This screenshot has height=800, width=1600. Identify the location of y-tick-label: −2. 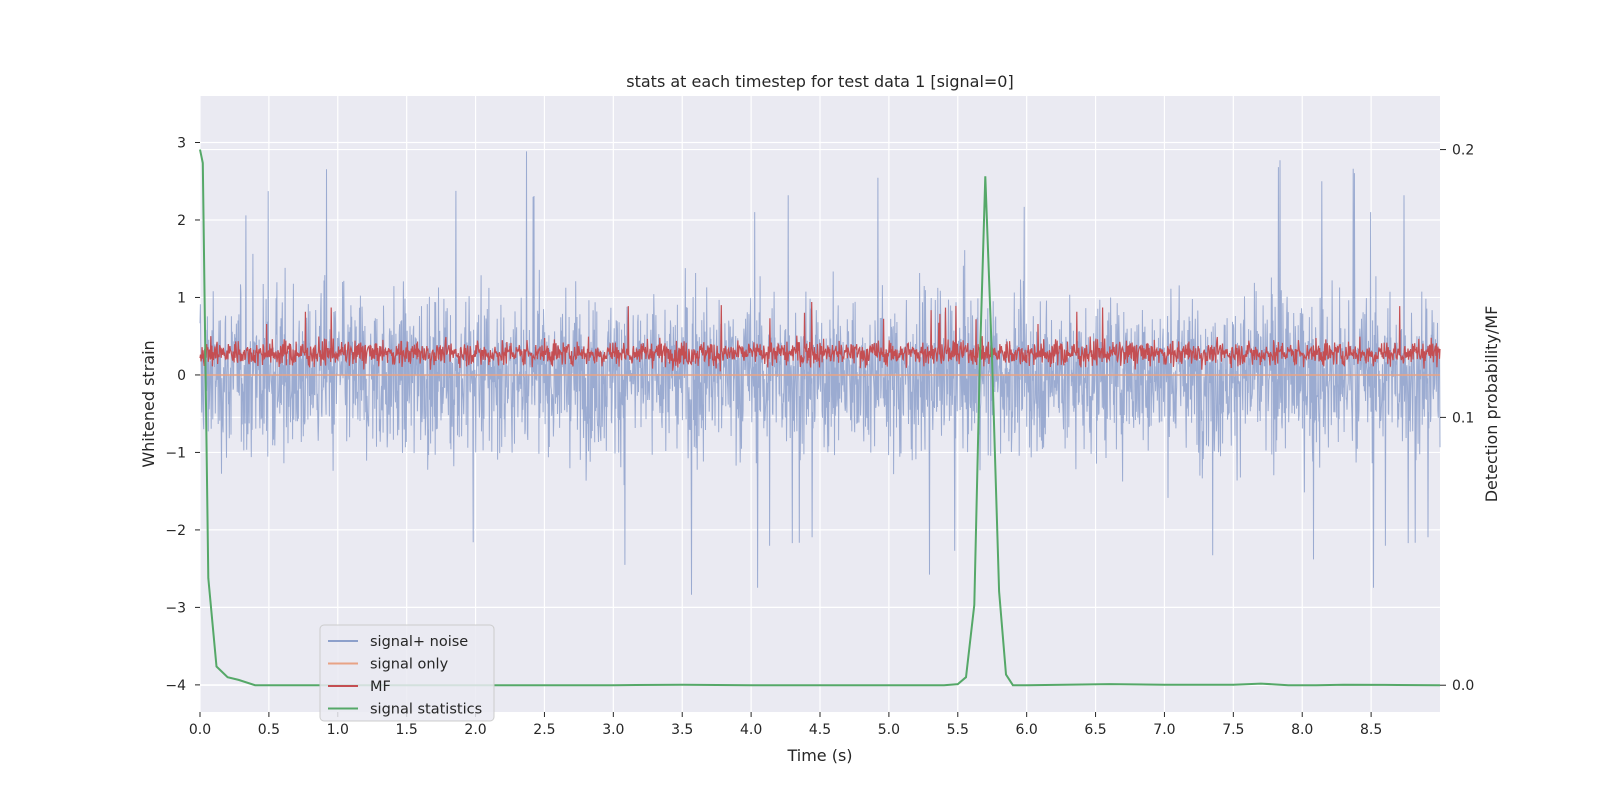
(175, 531).